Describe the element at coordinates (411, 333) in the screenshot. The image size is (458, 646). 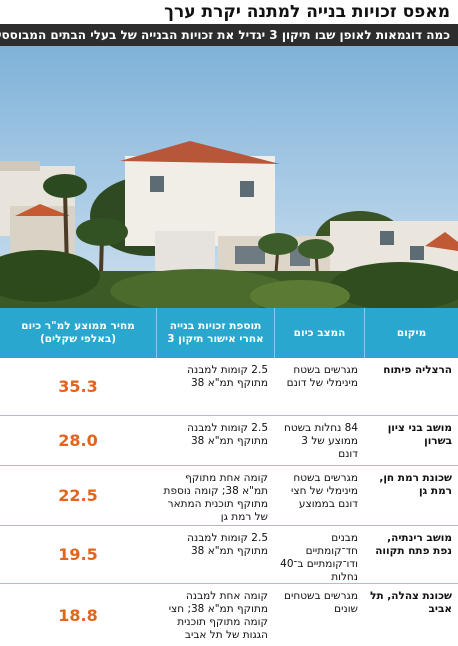
I see `header-location: מיקום` at that location.